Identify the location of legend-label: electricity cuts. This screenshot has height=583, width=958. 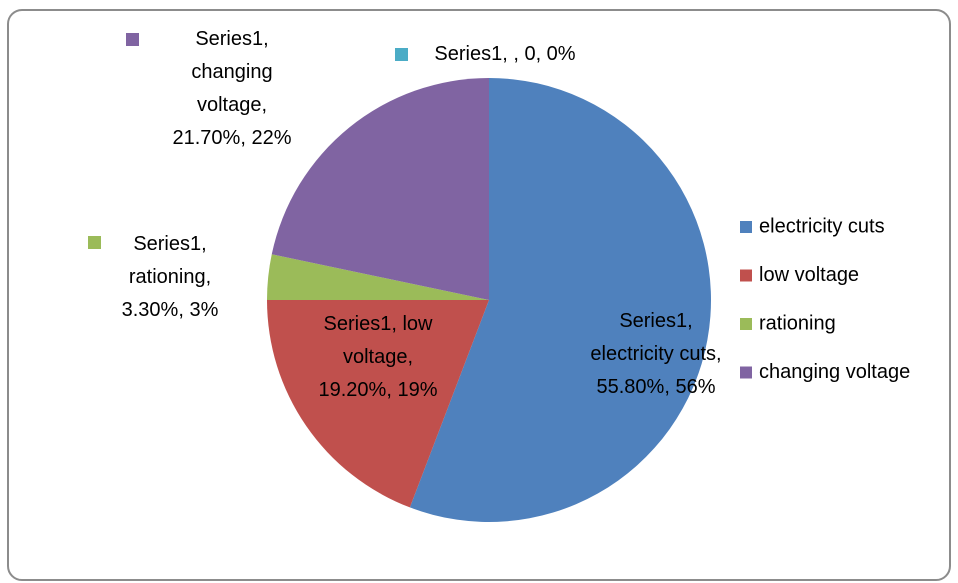
(822, 226).